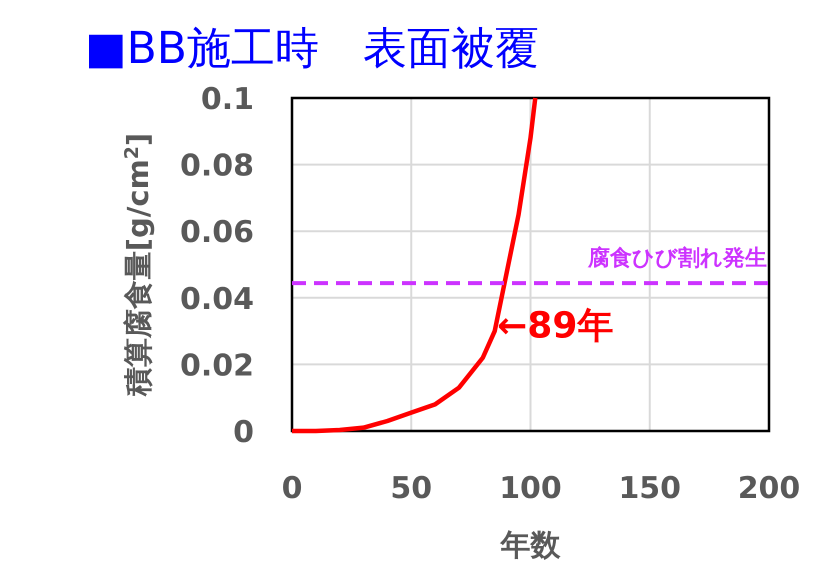 The image size is (833, 576). I want to click on chart-title: ■BB施工時 表面被覆, so click(312, 48).